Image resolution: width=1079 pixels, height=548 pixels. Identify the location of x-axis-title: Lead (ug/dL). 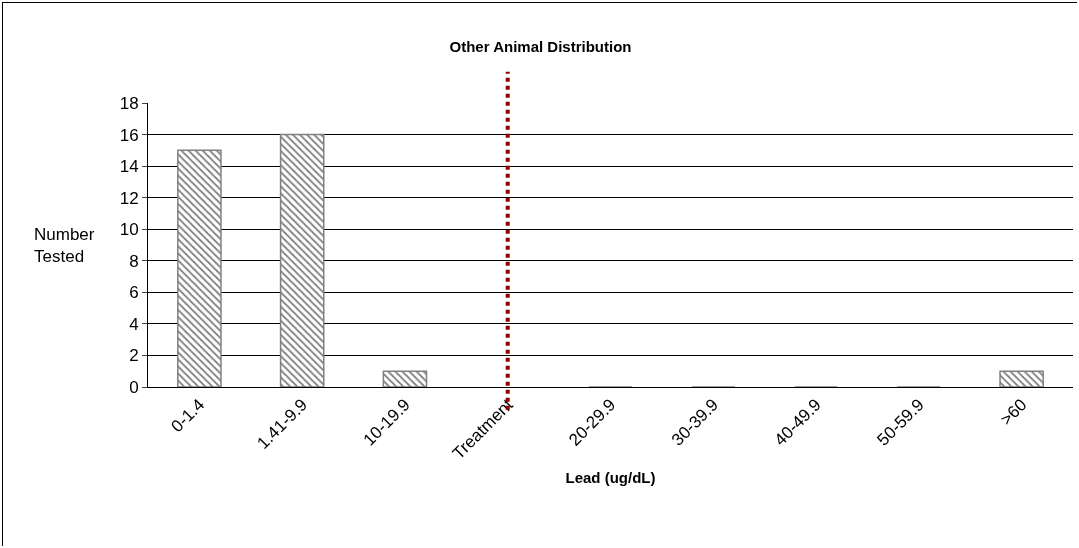
(610, 478).